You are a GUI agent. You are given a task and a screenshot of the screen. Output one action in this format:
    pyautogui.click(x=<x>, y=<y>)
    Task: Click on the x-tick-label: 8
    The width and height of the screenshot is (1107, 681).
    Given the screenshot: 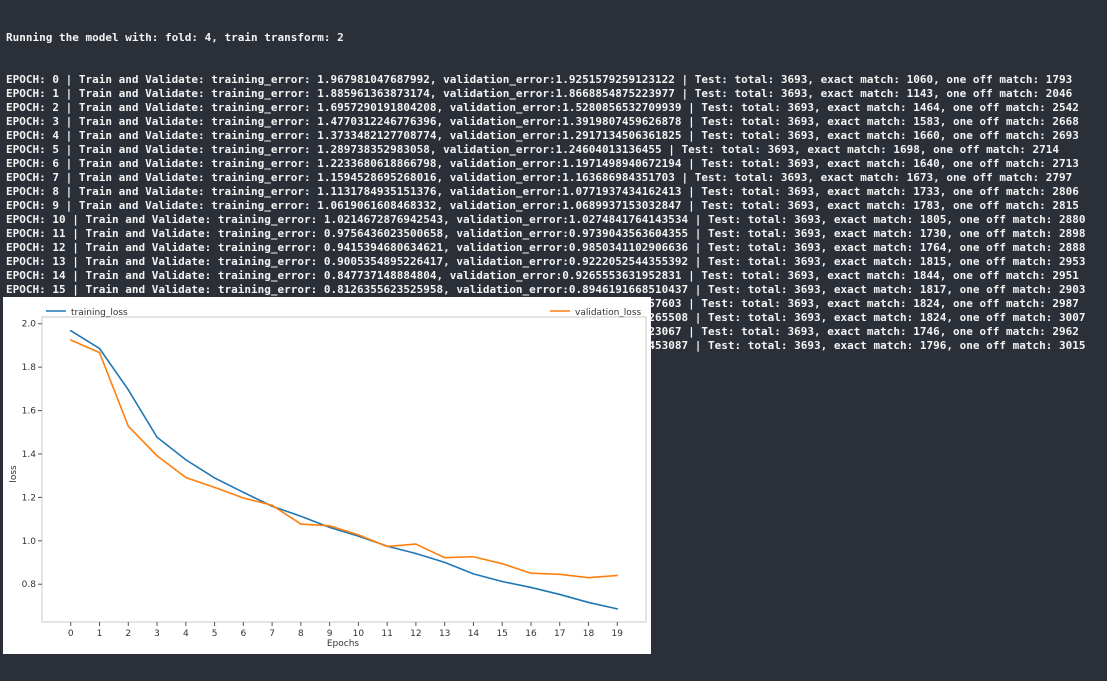 What is the action you would take?
    pyautogui.click(x=301, y=634)
    